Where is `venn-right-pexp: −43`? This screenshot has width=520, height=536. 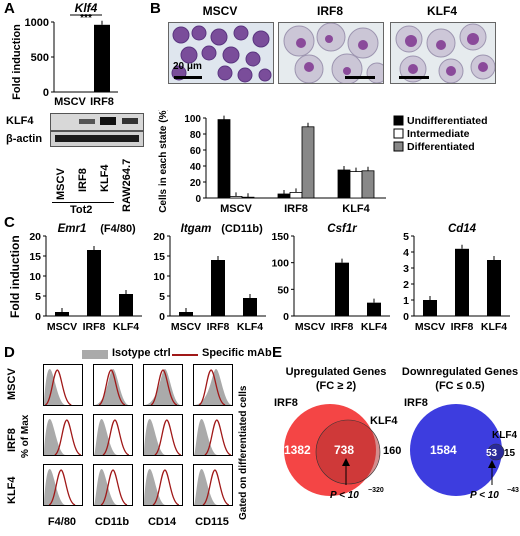 venn-right-pexp: −43 is located at coordinates (513, 490).